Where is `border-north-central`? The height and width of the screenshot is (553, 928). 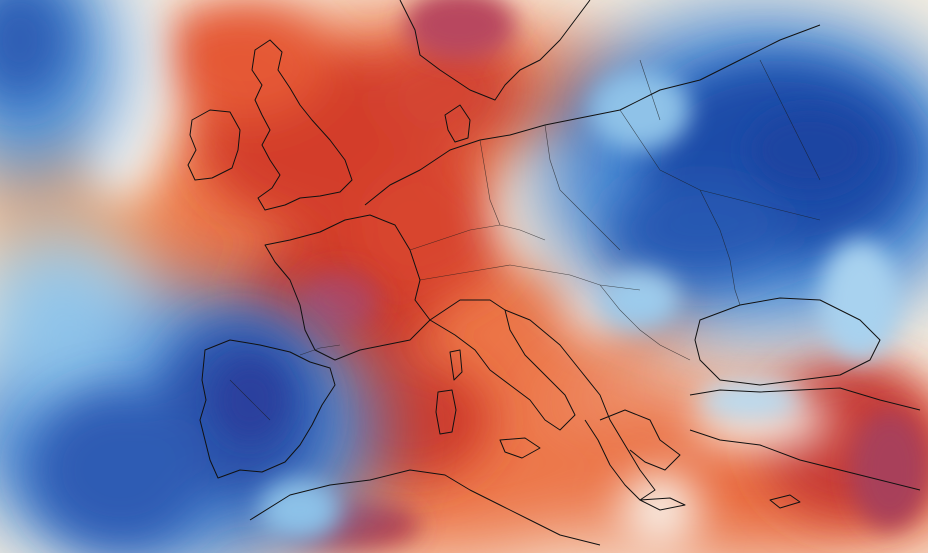 border-north-central is located at coordinates (490, 182).